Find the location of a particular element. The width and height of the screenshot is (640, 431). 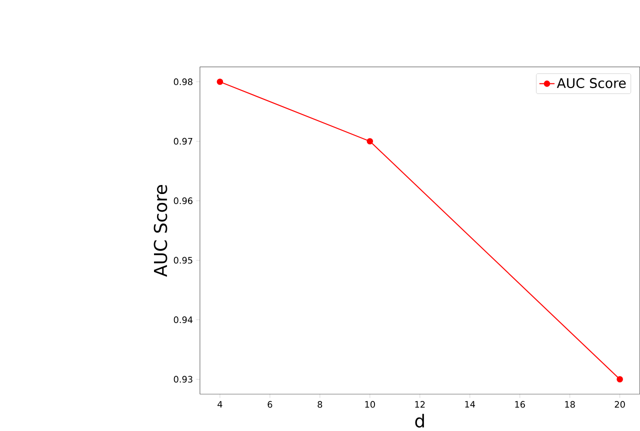

y-tick-label: 0.98 is located at coordinates (183, 82).